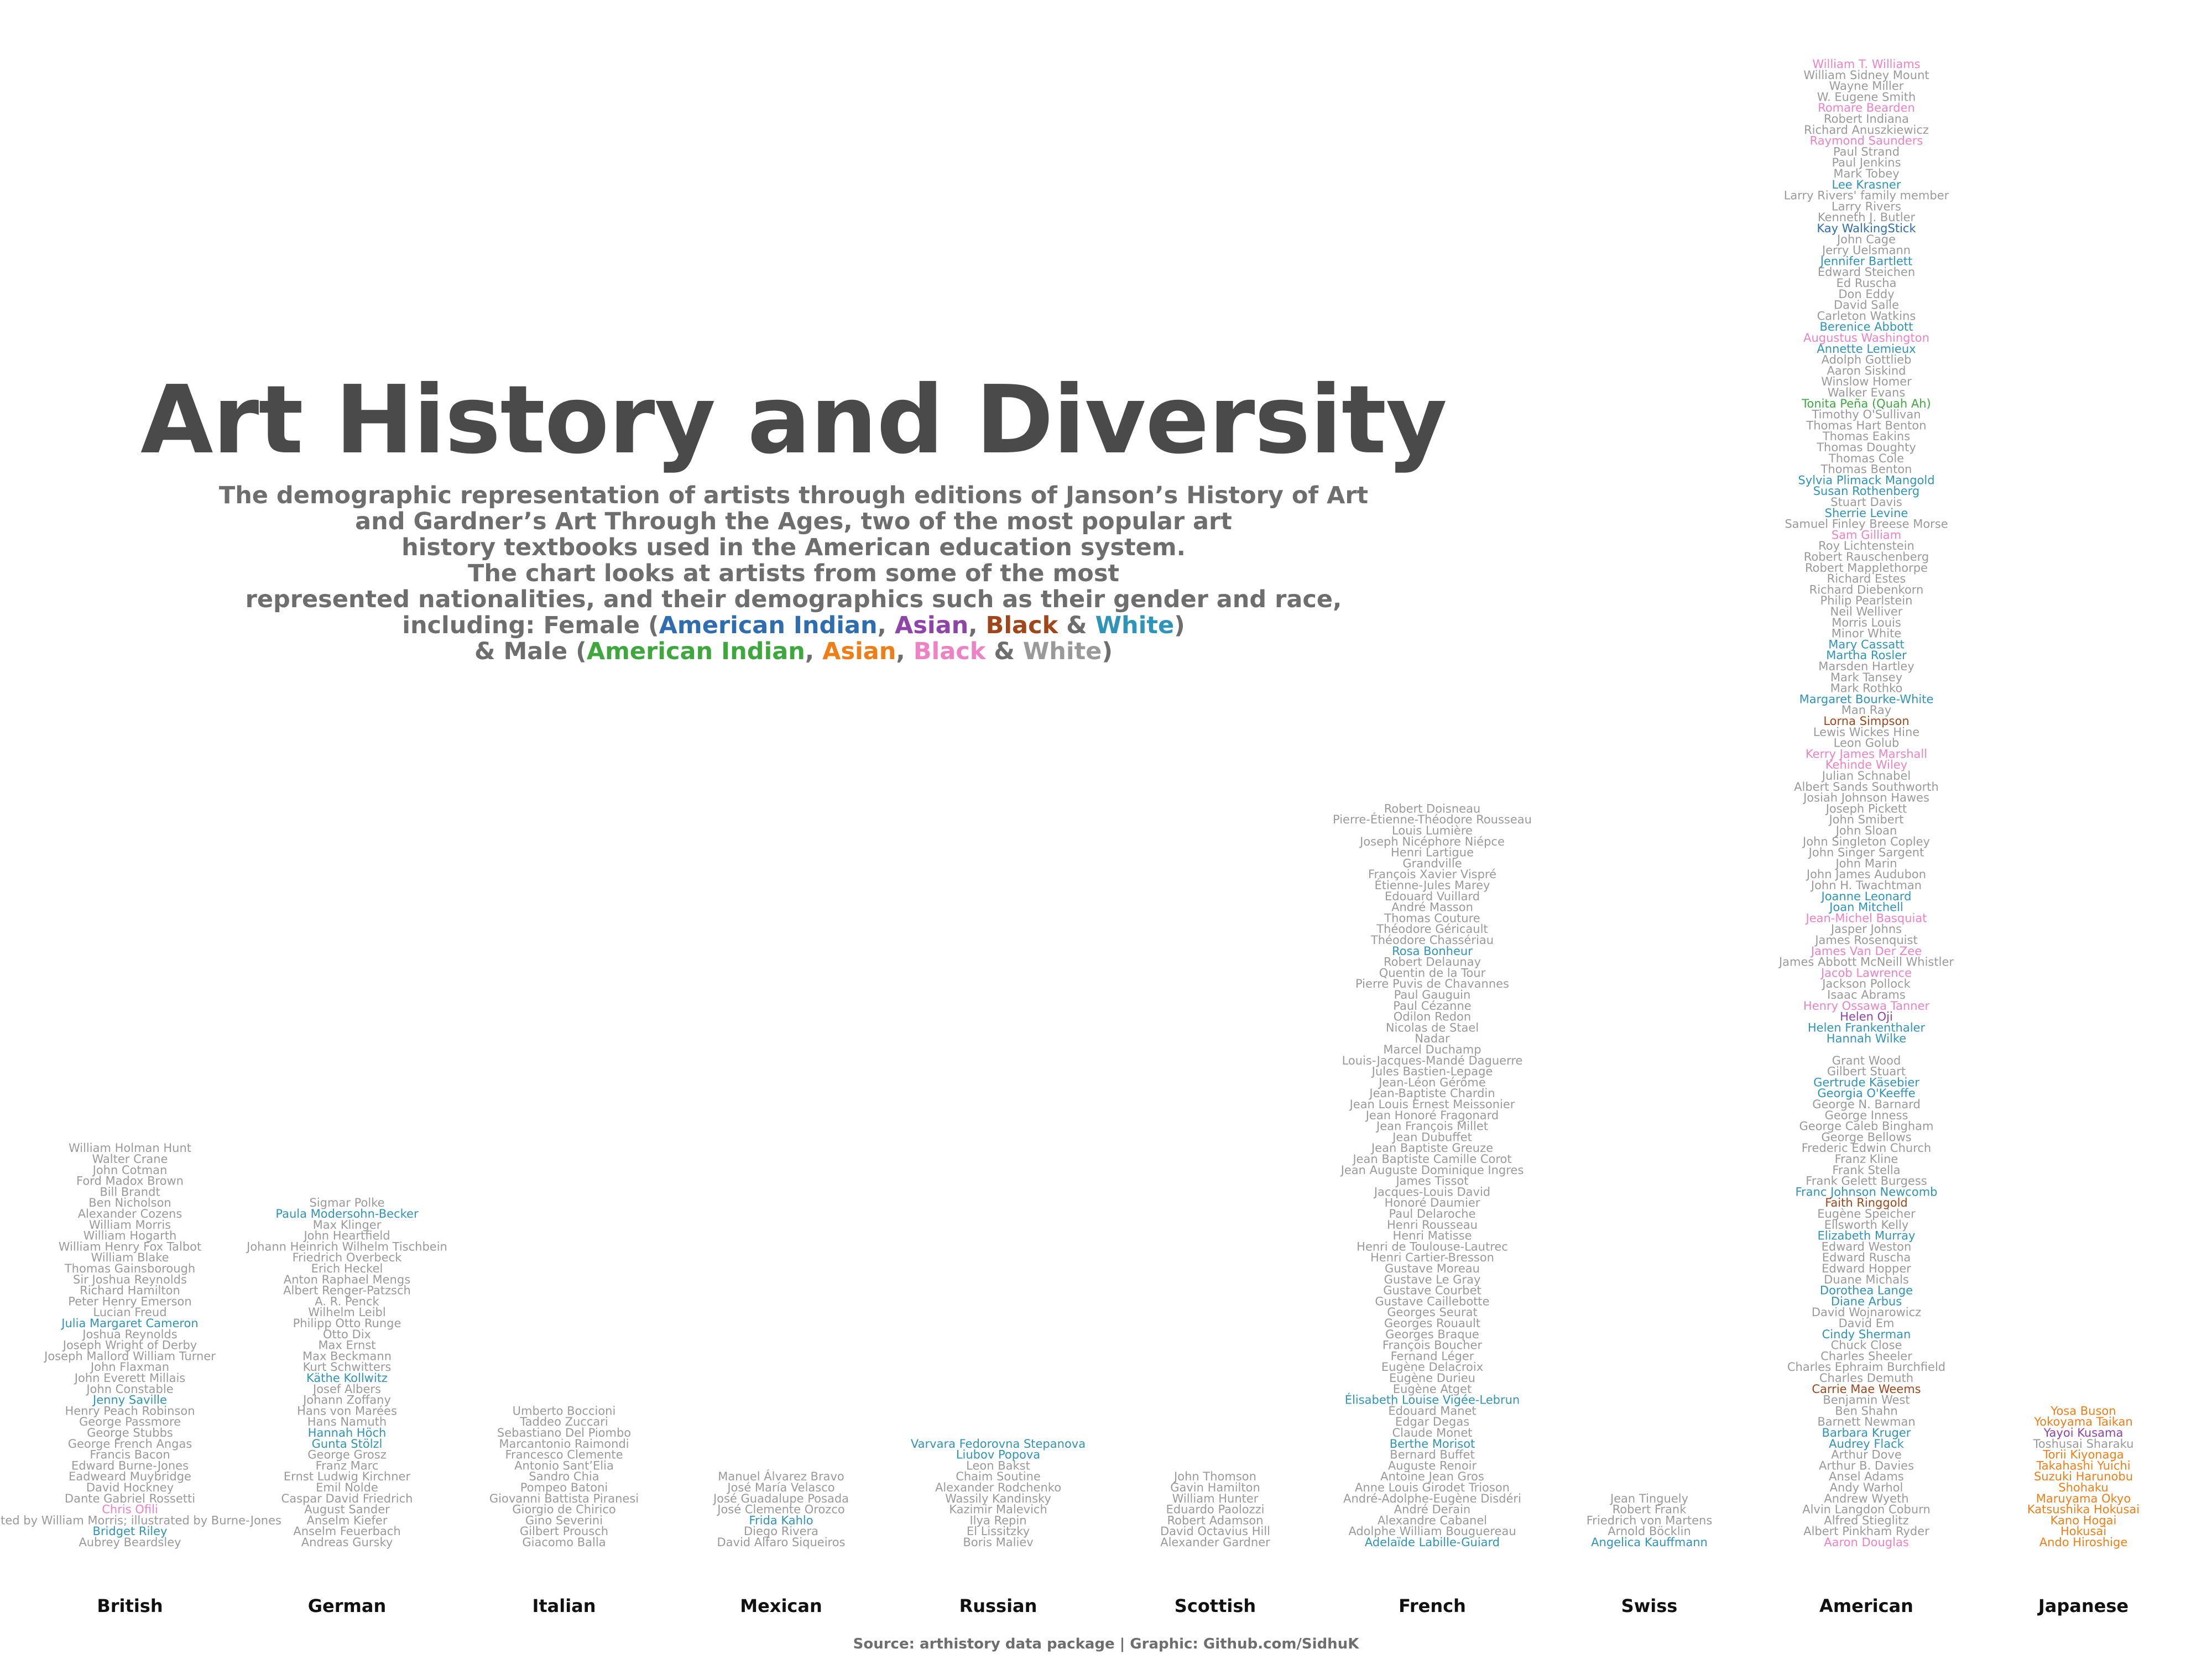  Describe the element at coordinates (1867, 688) in the screenshot. I see `artist-name: Mark Rothko` at that location.